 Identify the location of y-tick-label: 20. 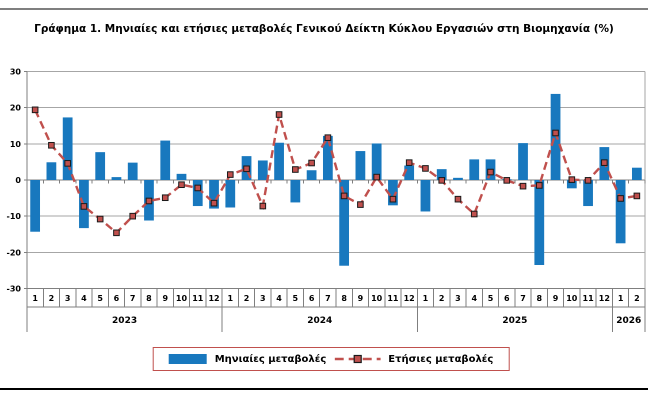
(16, 108).